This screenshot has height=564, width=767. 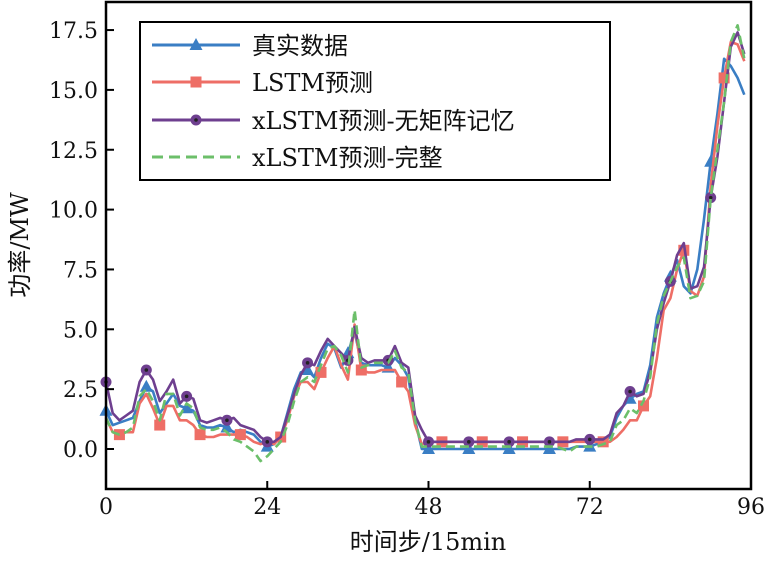 I want to click on y-axis-label: 功率/MW, so click(x=20, y=245).